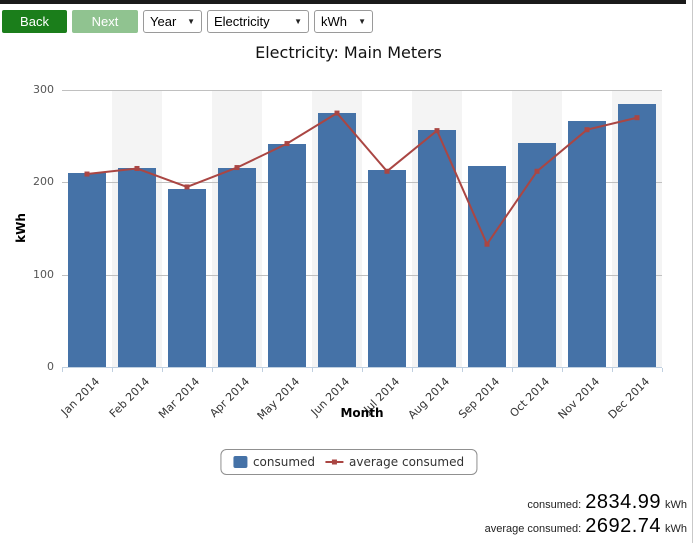 Image resolution: width=697 pixels, height=543 pixels. I want to click on back-button: Back, so click(34, 21).